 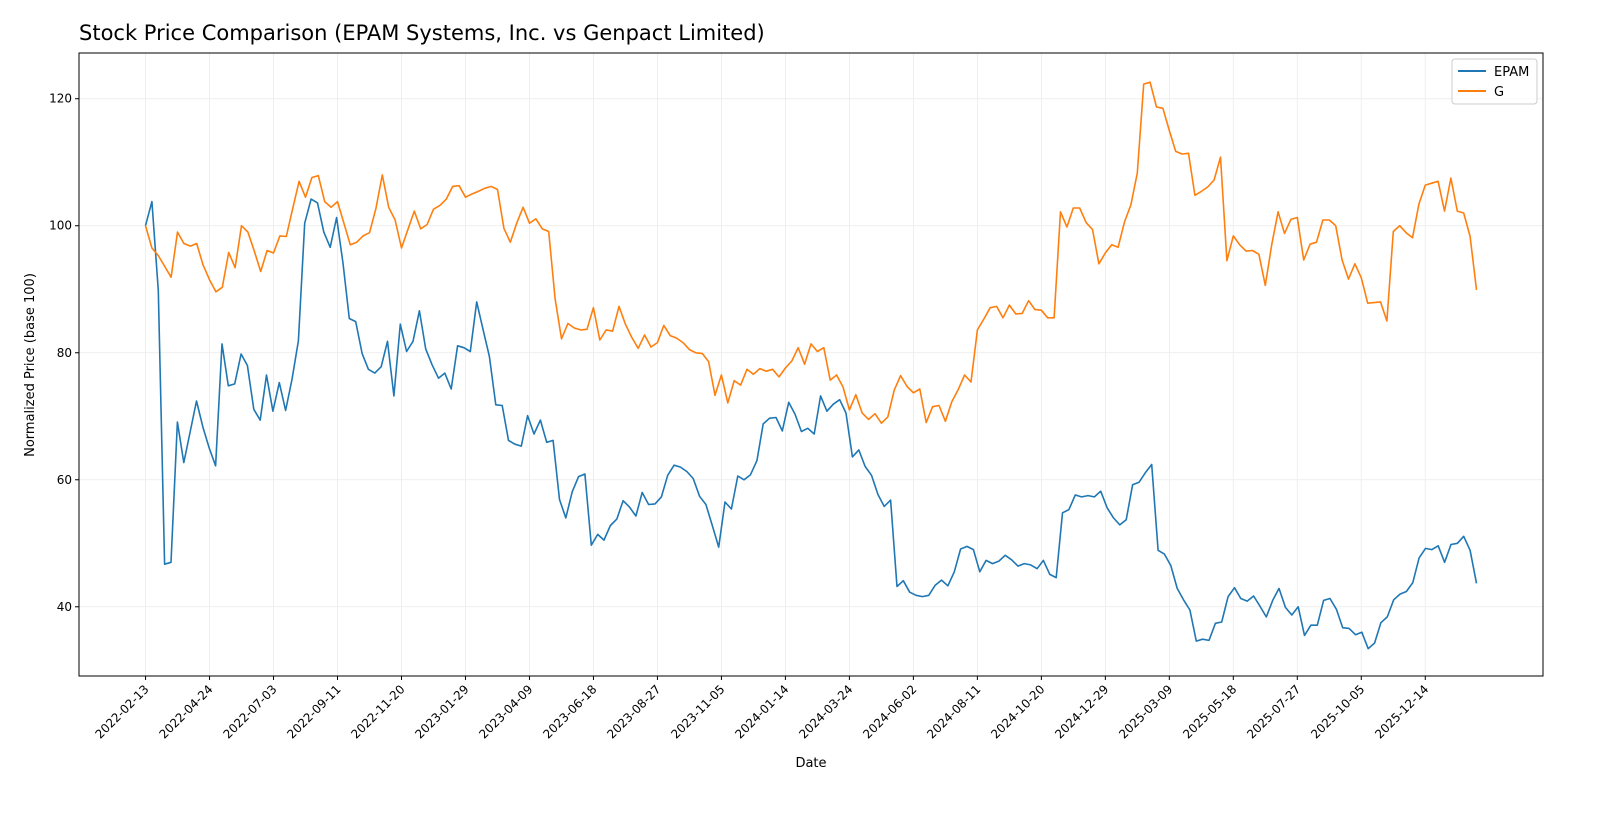 What do you see at coordinates (377, 711) in the screenshot?
I see `x-tick-label: 2022-11-20` at bounding box center [377, 711].